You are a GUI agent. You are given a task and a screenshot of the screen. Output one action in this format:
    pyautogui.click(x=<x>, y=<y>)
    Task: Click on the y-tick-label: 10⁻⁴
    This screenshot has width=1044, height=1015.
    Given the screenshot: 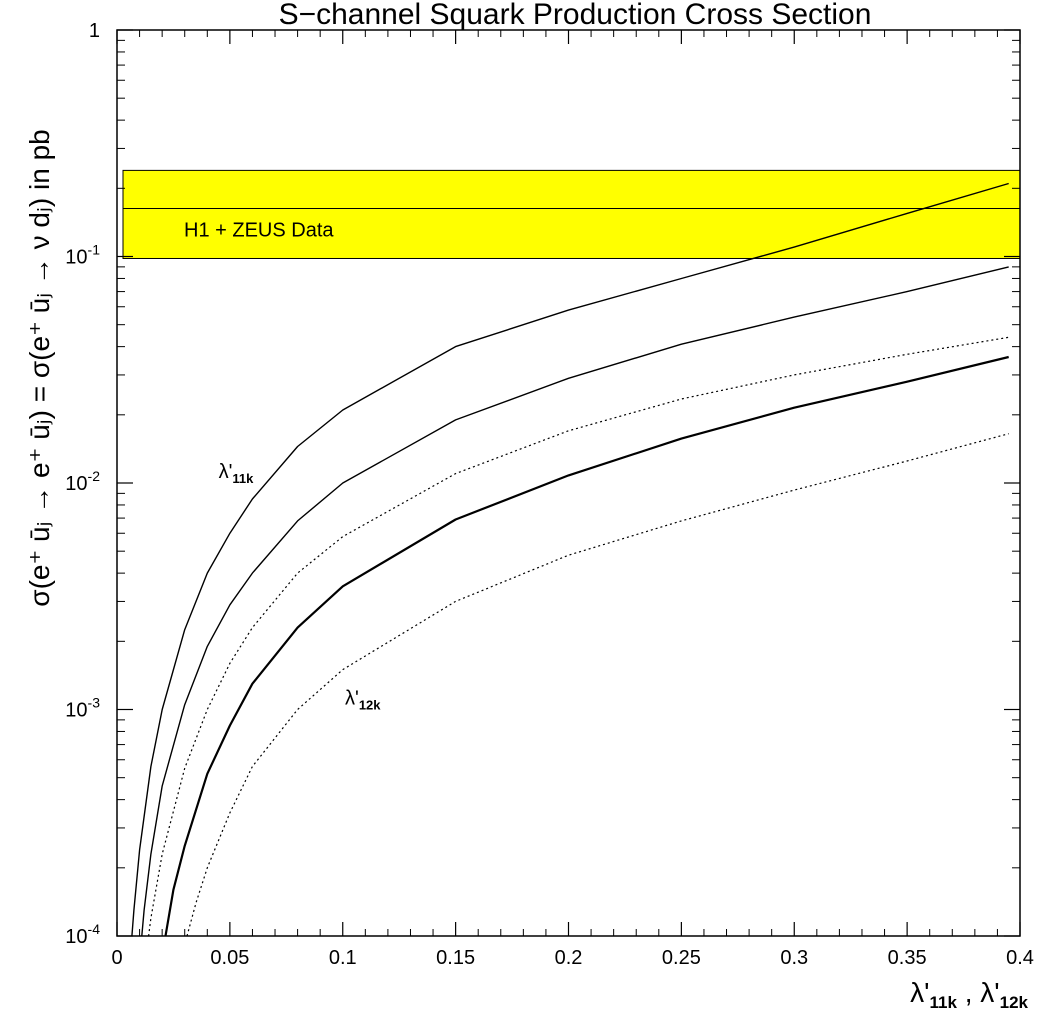 What is the action you would take?
    pyautogui.click(x=82, y=934)
    